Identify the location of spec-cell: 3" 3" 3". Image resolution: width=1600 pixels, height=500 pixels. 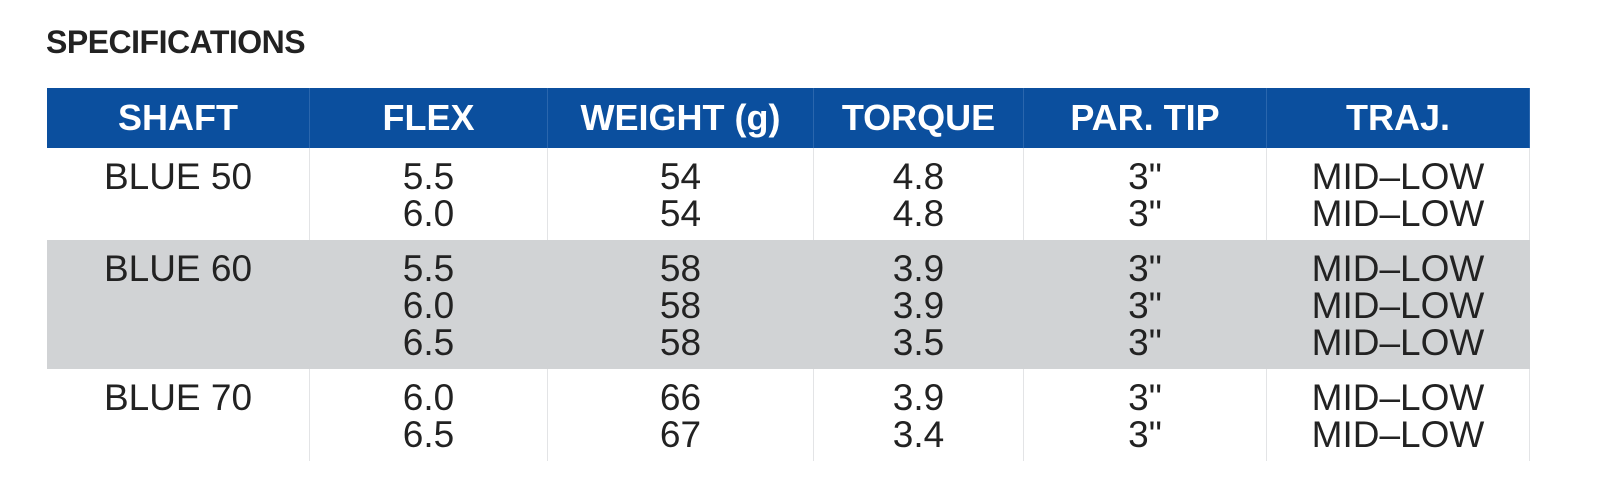
(1145, 304).